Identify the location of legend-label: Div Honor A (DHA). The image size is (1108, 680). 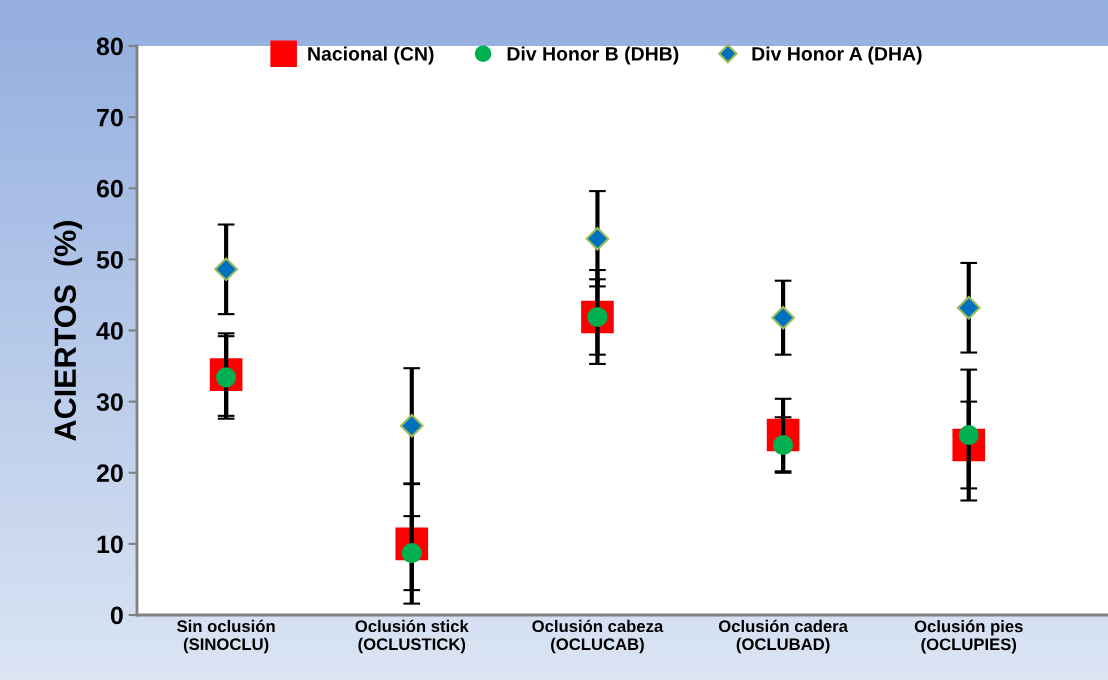
(837, 55).